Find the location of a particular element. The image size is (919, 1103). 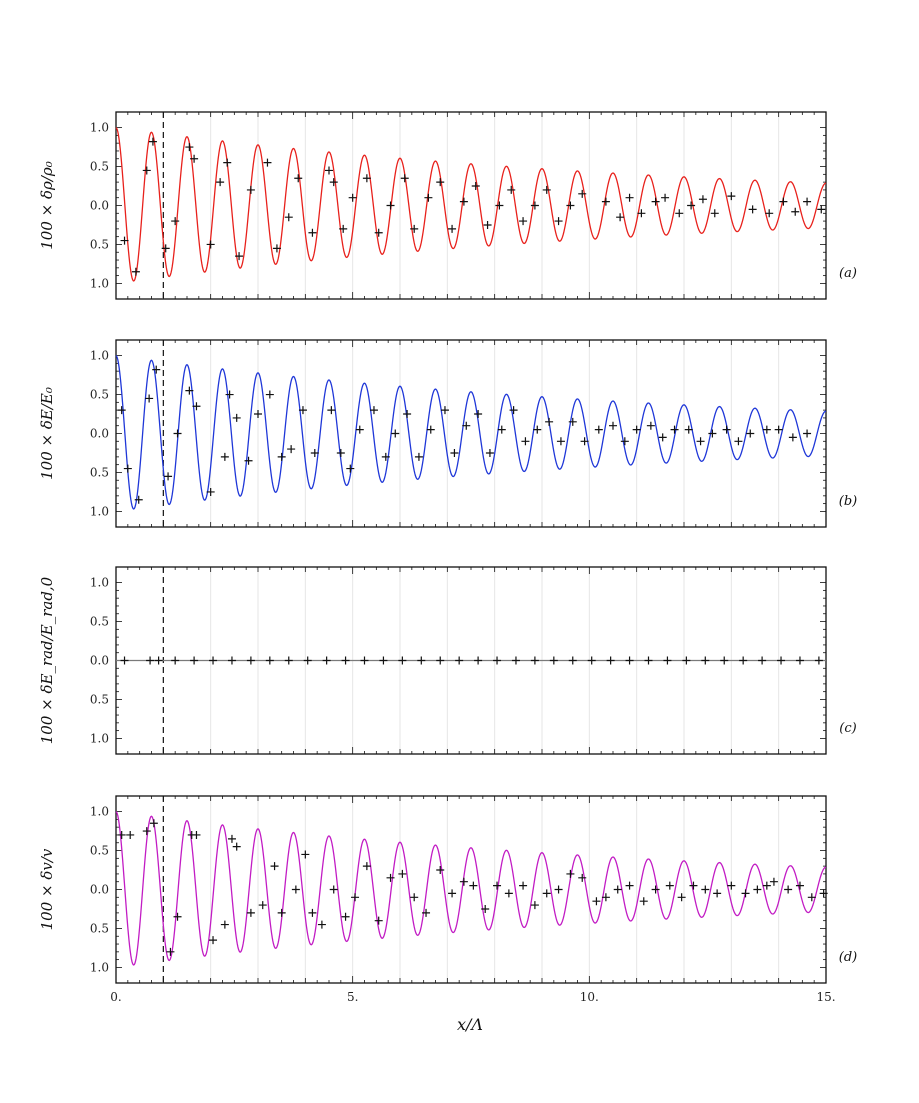

panel-tag: (d) is located at coordinates (848, 957).